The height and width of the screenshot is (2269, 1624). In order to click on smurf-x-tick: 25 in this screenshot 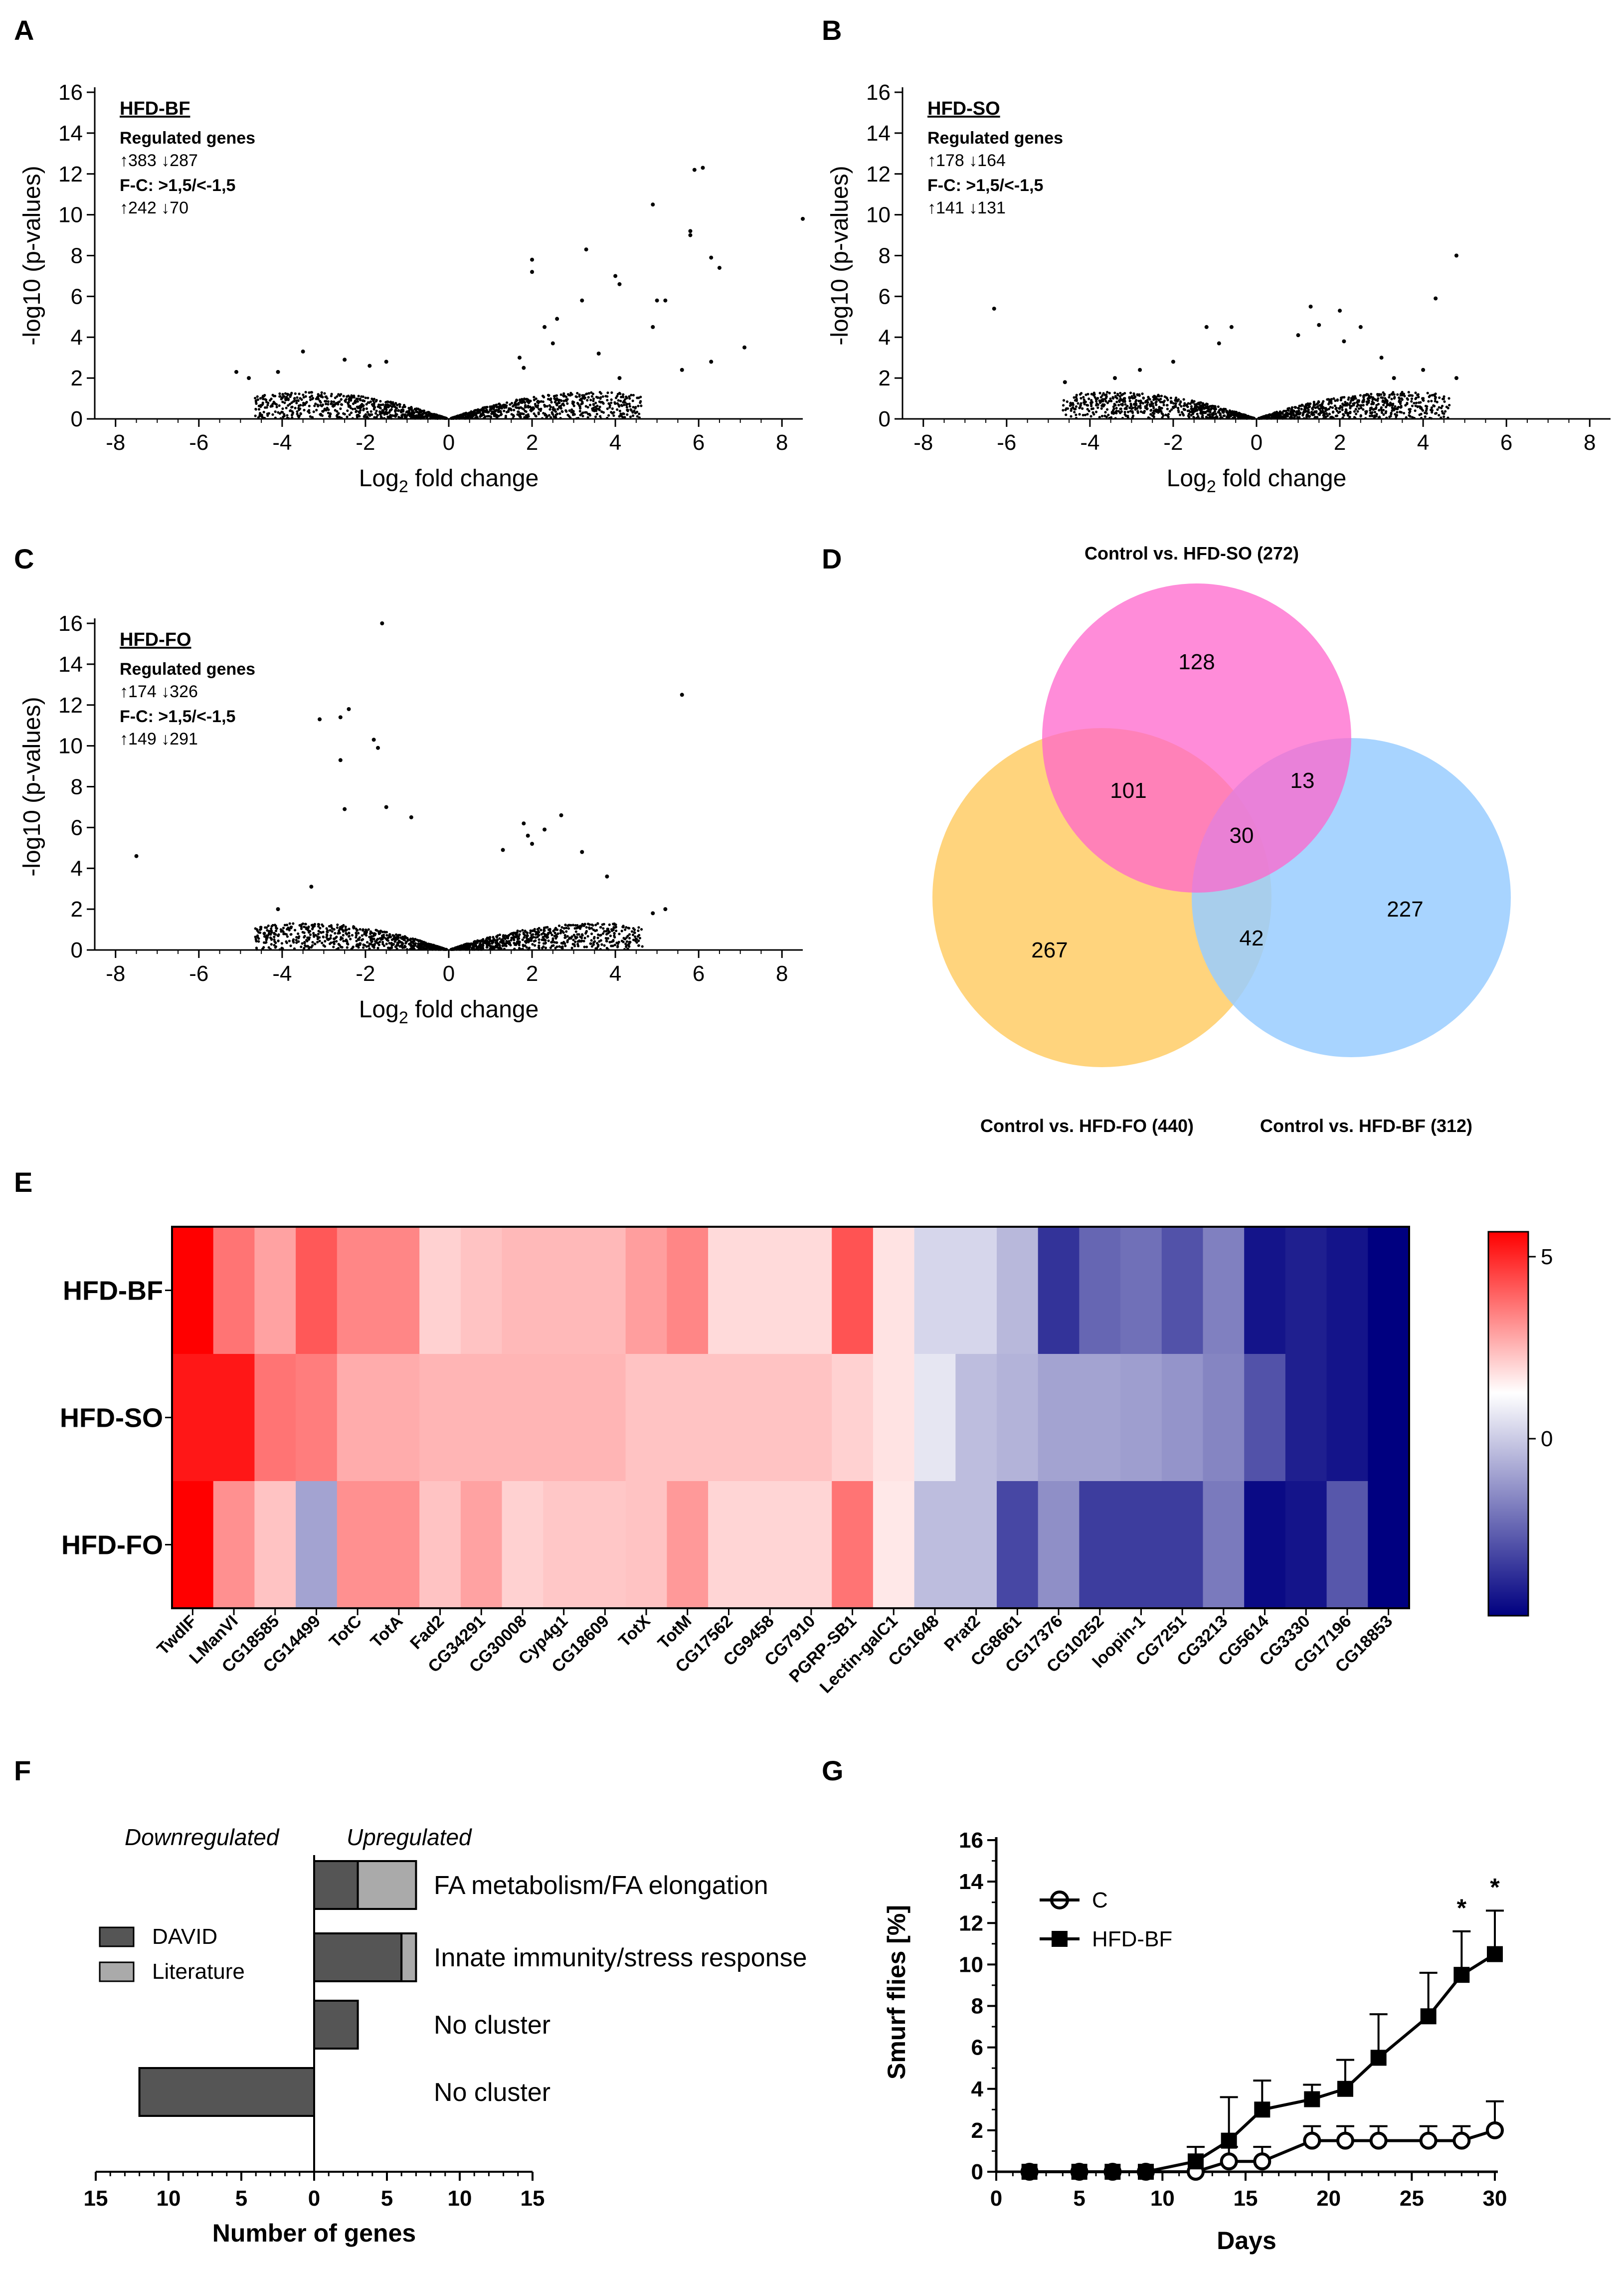, I will do `click(1412, 2198)`.